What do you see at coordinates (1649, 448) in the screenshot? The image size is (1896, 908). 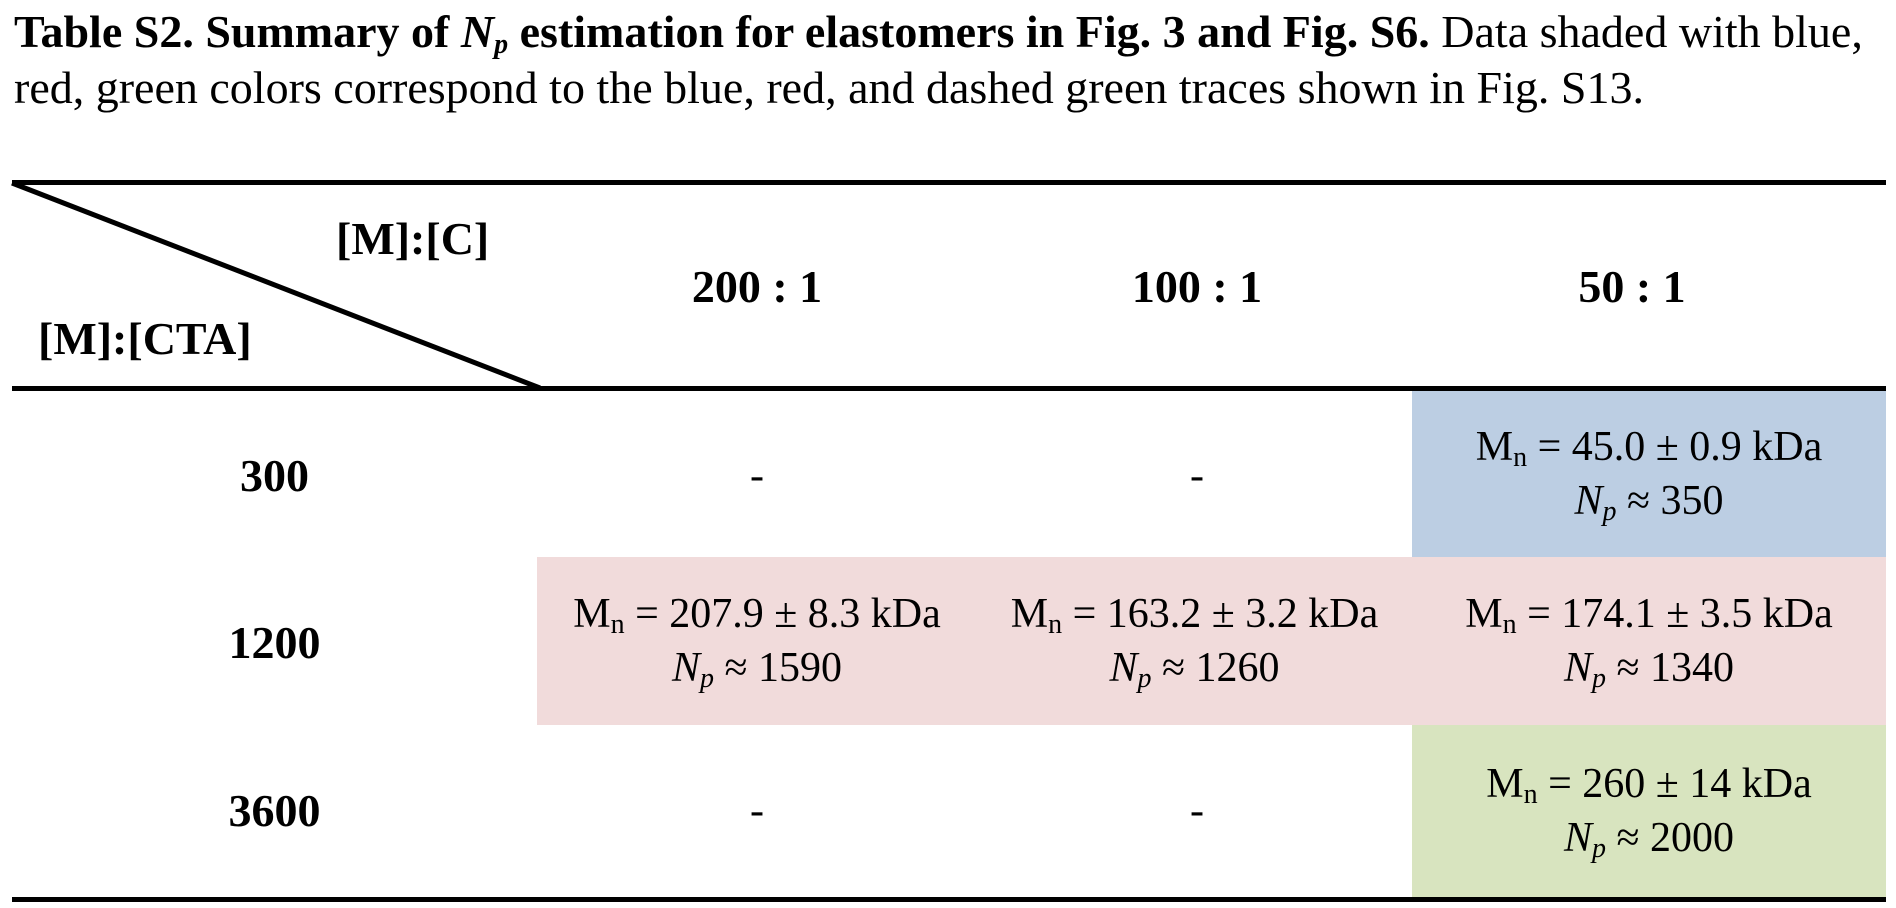 I see `mn-value: Mn = 45.0 ± 0.9 kDa` at bounding box center [1649, 448].